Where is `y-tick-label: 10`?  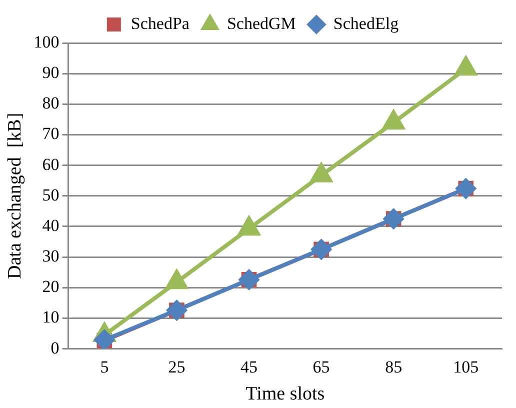
y-tick-label: 10 is located at coordinates (51, 317).